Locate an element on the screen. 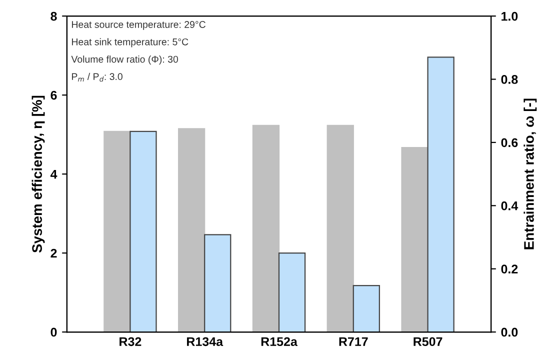  x-tick-label: R152a is located at coordinates (279, 341).